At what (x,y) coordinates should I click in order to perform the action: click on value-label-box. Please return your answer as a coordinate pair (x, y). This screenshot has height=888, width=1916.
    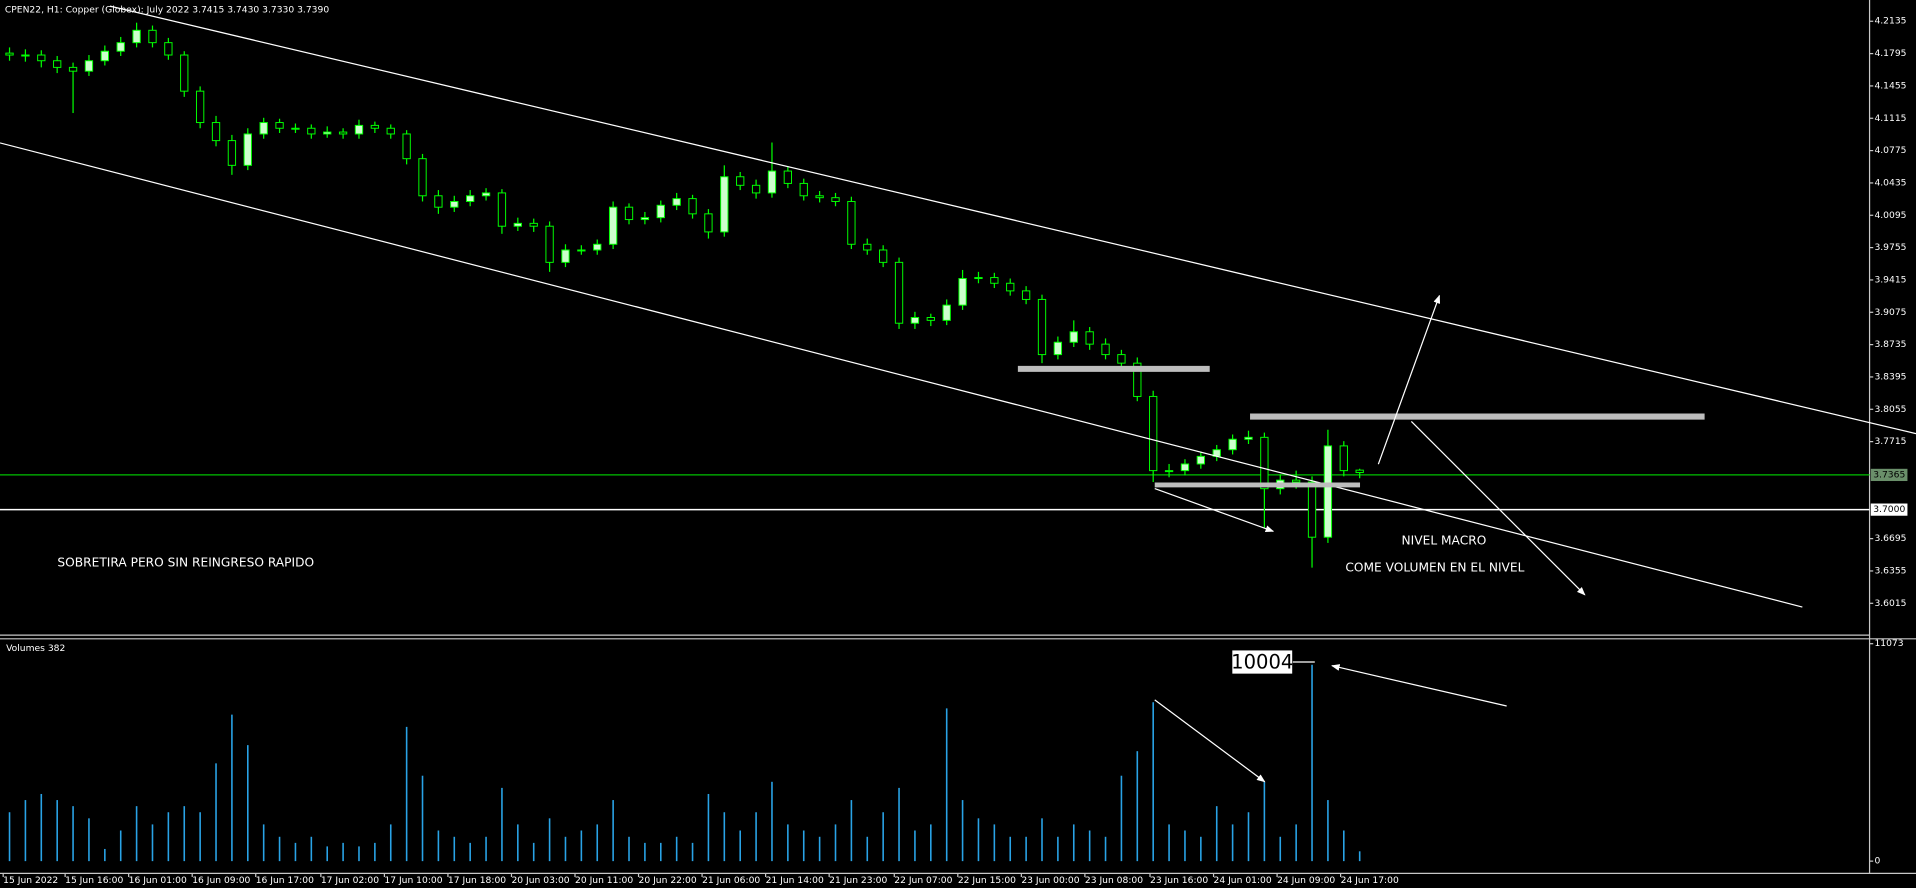
    Looking at the image, I should click on (1262, 662).